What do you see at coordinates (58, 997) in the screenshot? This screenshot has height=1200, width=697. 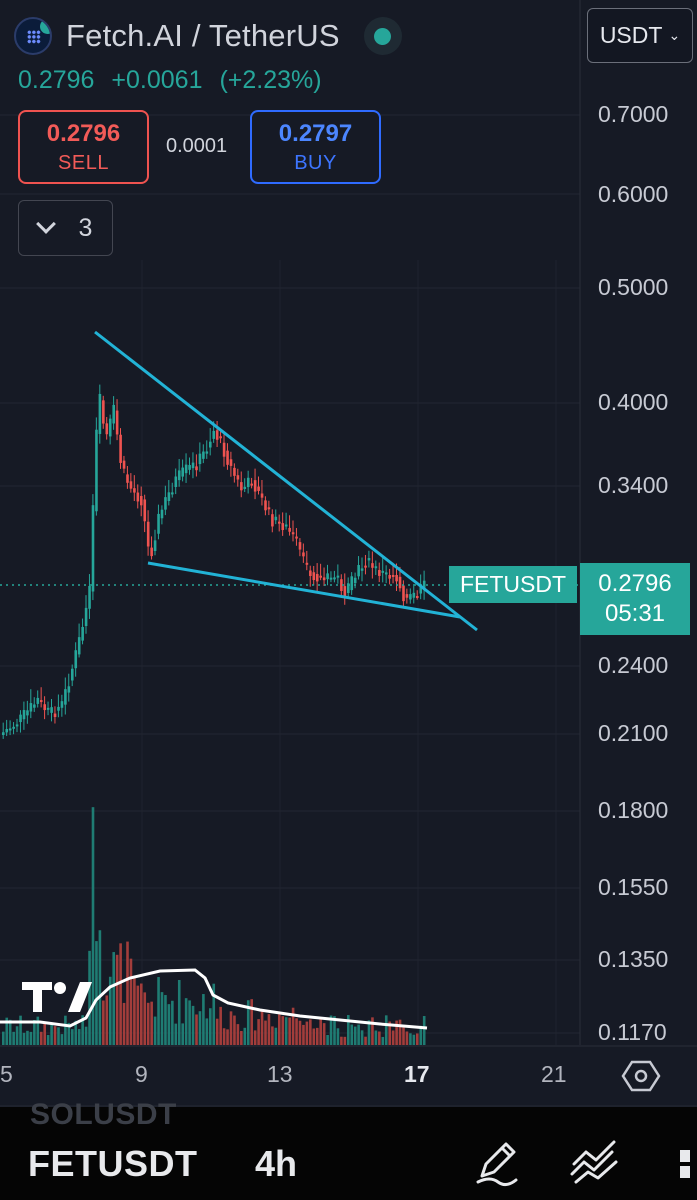 I see `tradingview-logo` at bounding box center [58, 997].